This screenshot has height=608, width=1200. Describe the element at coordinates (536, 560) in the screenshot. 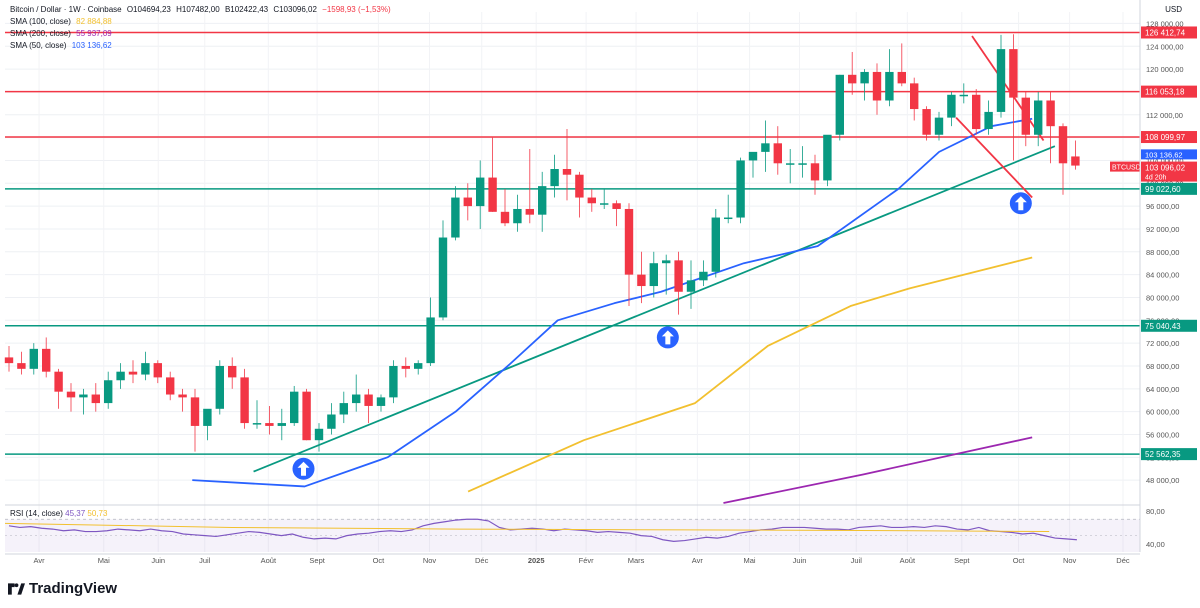

I see `x-tick-label: 2025` at that location.